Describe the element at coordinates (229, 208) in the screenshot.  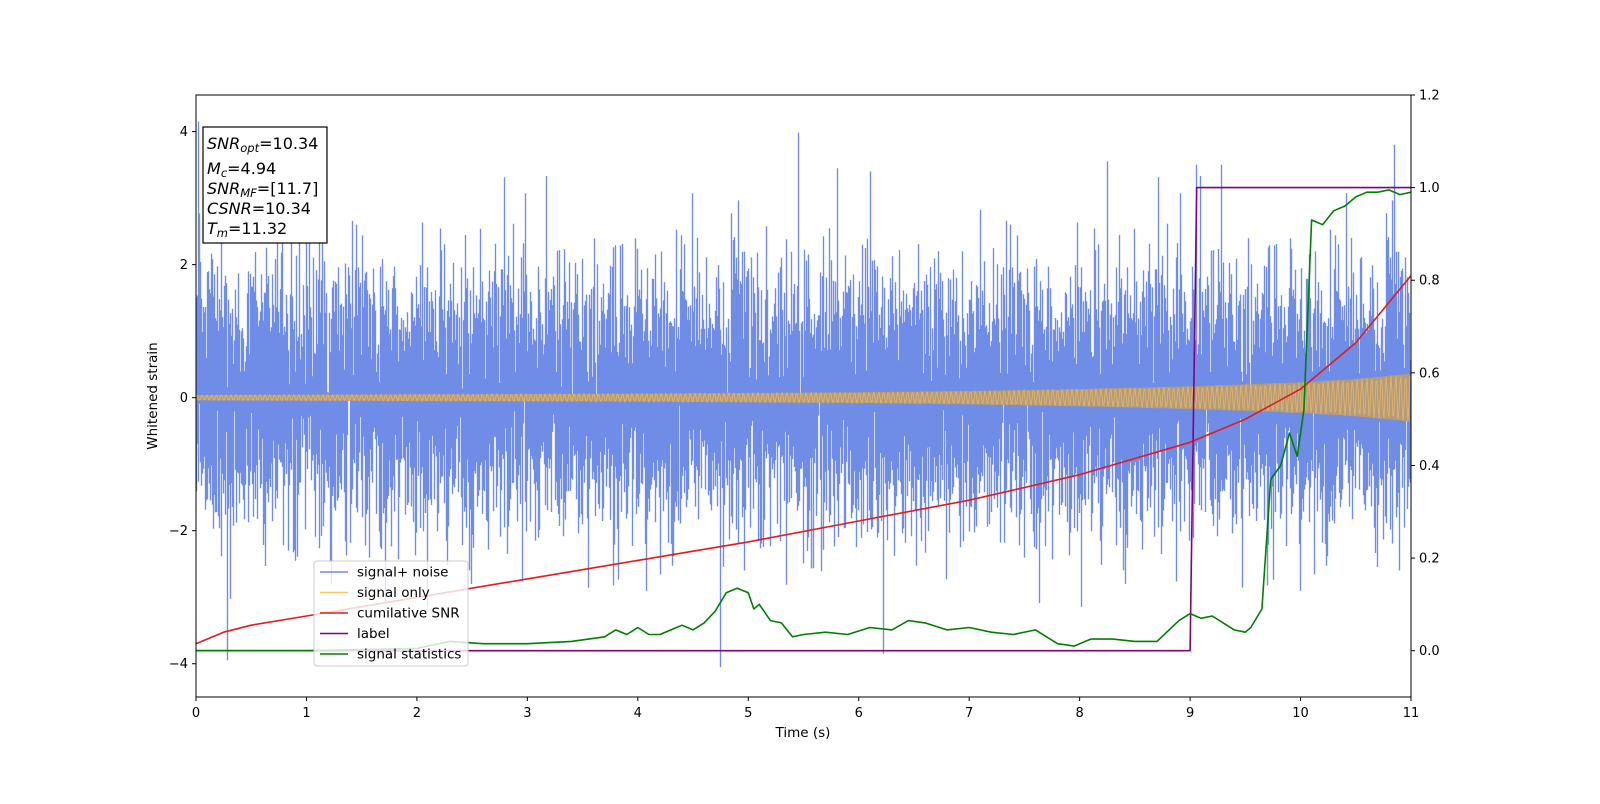
I see `annotation-symbol: CSNR` at that location.